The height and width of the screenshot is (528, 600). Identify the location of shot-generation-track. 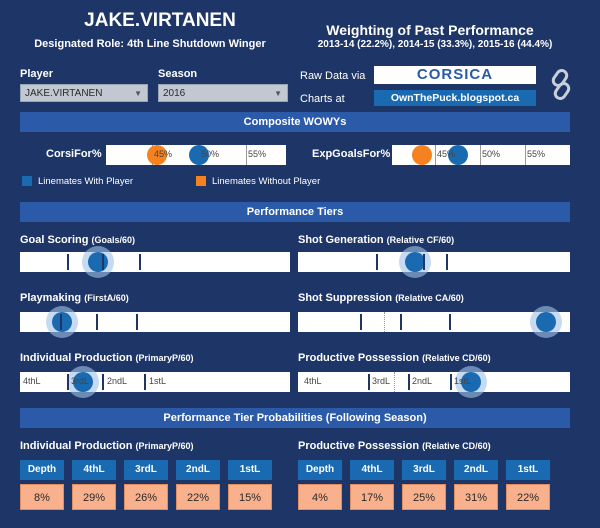
(434, 262).